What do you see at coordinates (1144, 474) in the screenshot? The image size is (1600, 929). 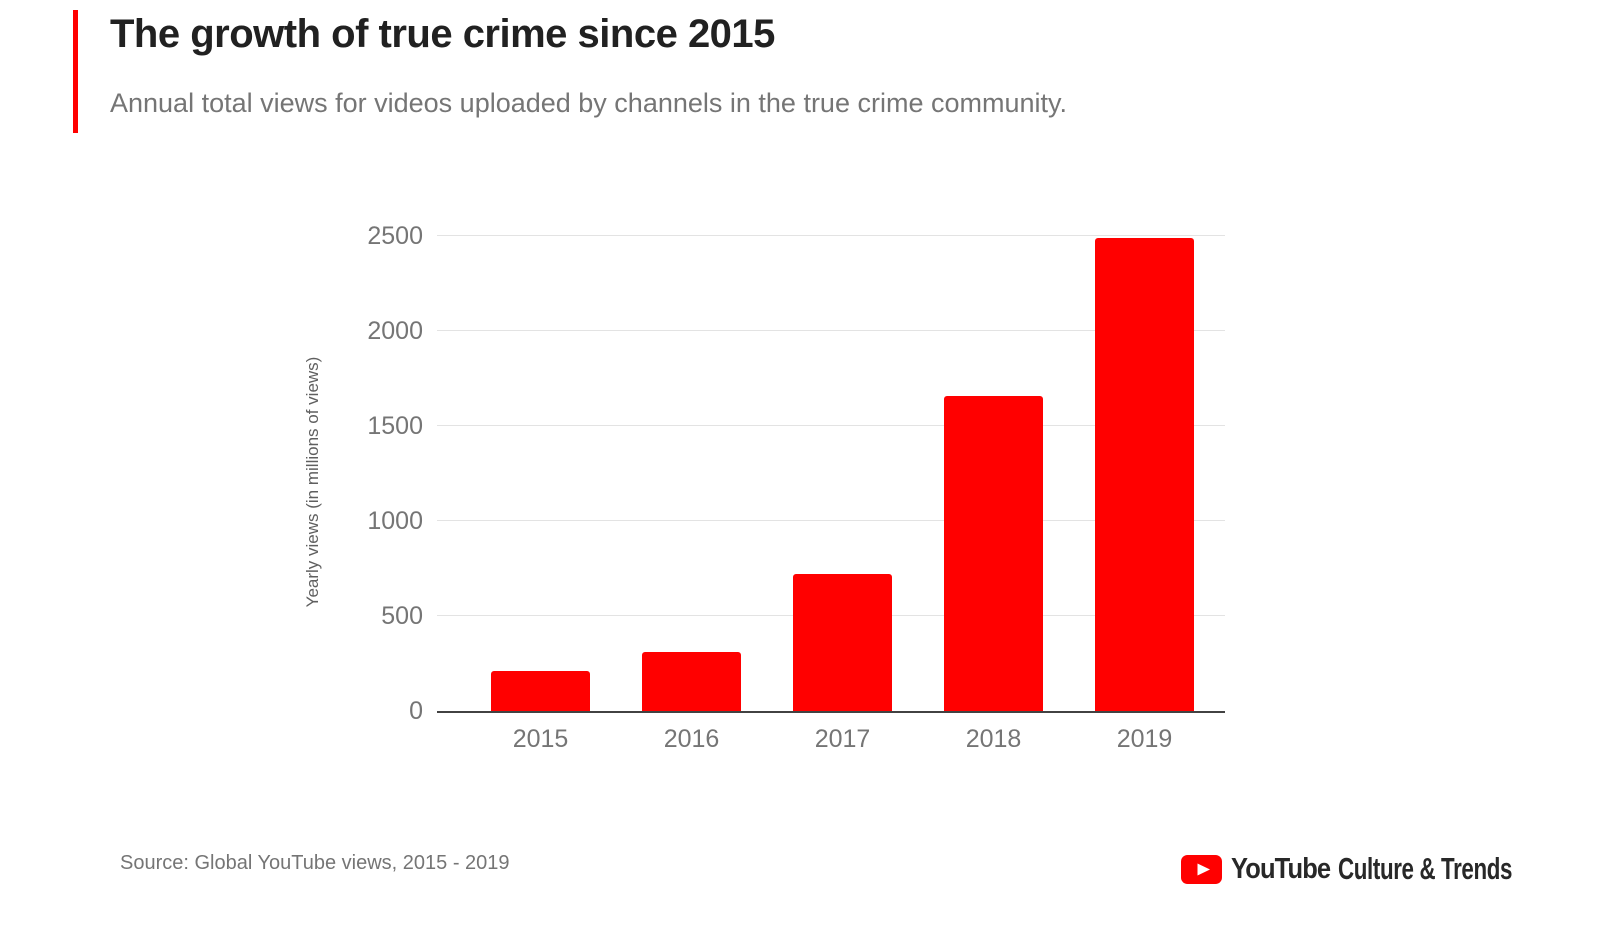 I see `bar-2019` at bounding box center [1144, 474].